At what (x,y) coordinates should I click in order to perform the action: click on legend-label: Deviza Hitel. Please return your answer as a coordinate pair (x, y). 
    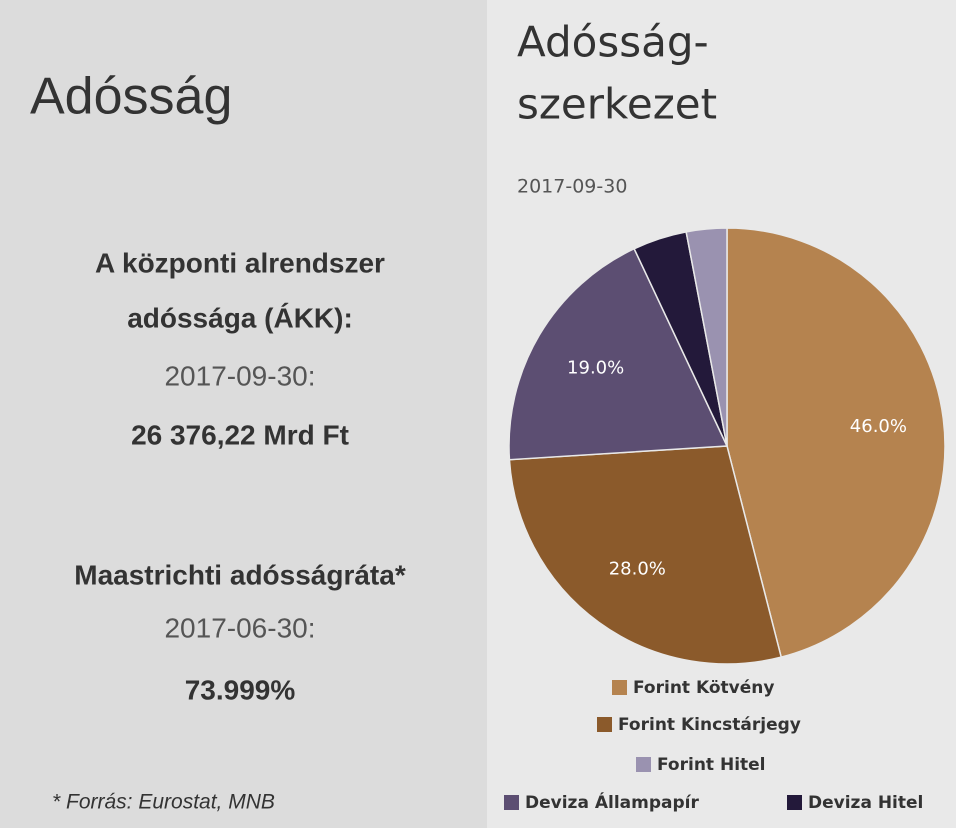
    Looking at the image, I should click on (865, 803).